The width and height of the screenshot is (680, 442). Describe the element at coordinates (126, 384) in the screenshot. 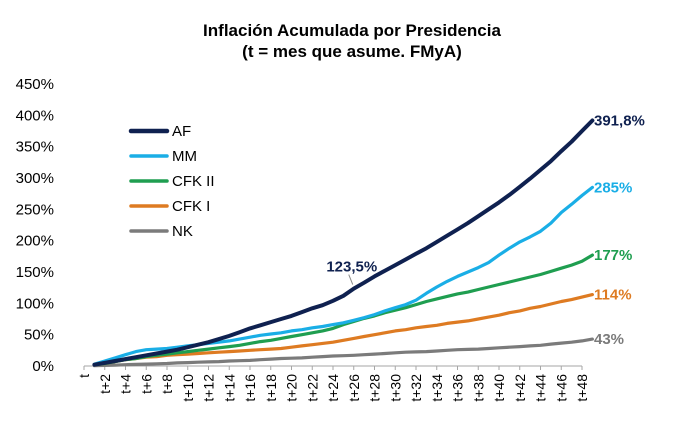

I see `x-tick-label: t+4` at that location.